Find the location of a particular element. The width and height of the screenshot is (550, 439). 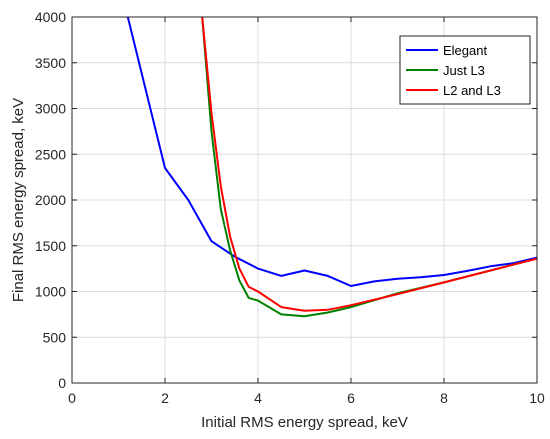

y-tick-label: 2500 is located at coordinates (50, 154).